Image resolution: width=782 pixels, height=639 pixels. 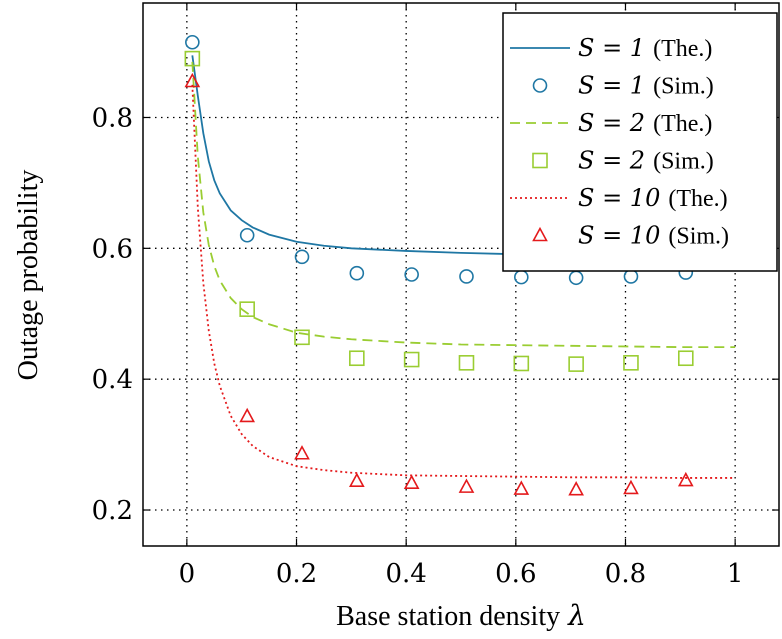 I want to click on legend-entry: S = 10 (The.), so click(x=619, y=198).